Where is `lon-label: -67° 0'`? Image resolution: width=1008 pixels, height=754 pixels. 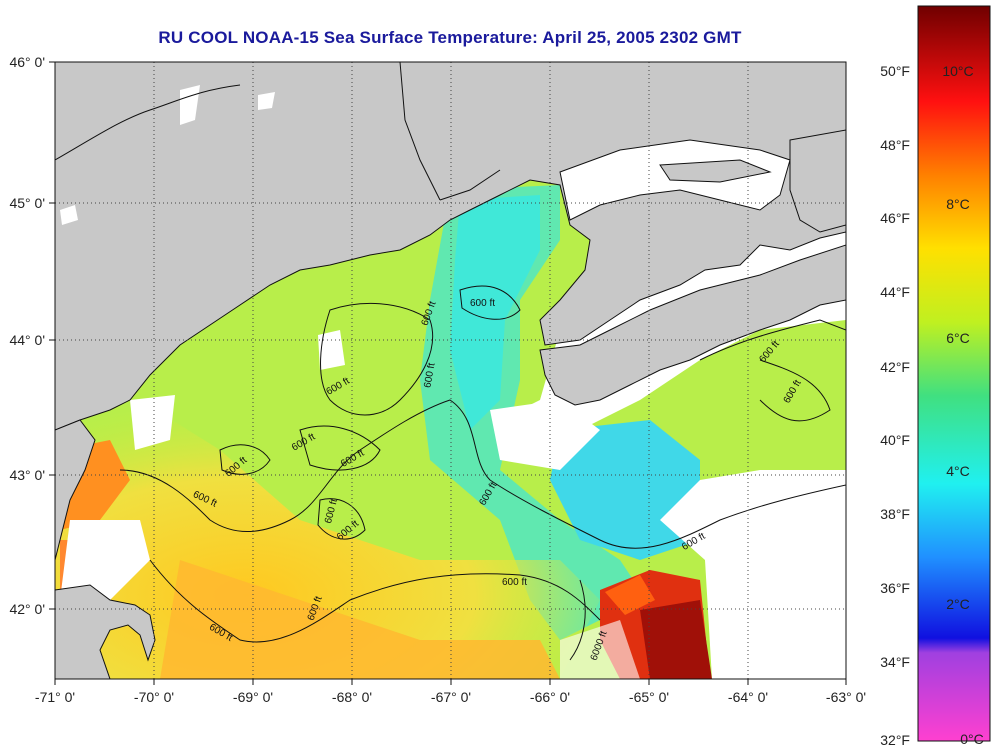
lon-label: -67° 0' is located at coordinates (451, 697).